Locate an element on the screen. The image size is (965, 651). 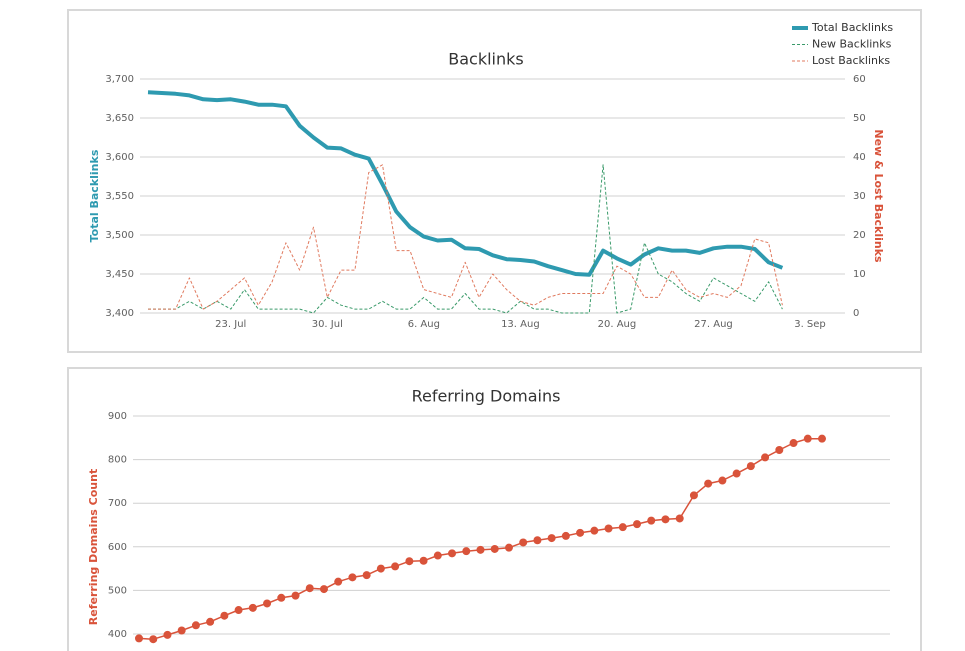
y-tick-label: 600 is located at coordinates (117, 547).